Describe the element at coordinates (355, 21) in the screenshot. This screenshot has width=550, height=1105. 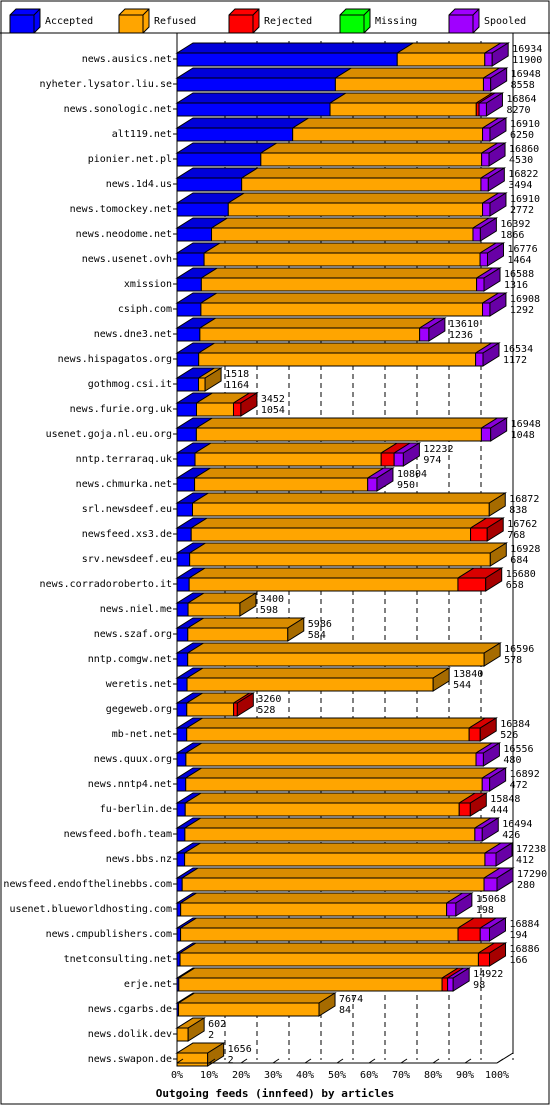
I see `legend-swatch-missing` at that location.